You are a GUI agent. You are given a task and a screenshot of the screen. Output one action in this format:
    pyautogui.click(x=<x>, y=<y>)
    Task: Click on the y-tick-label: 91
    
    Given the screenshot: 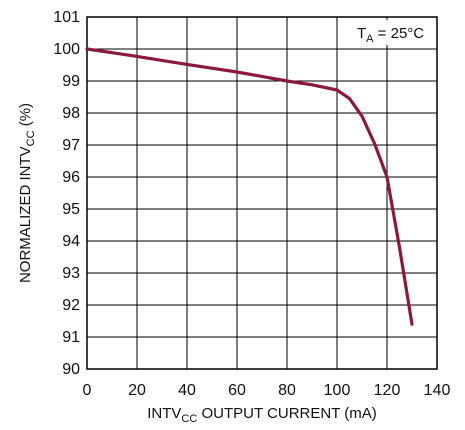 What is the action you would take?
    pyautogui.click(x=71, y=337)
    